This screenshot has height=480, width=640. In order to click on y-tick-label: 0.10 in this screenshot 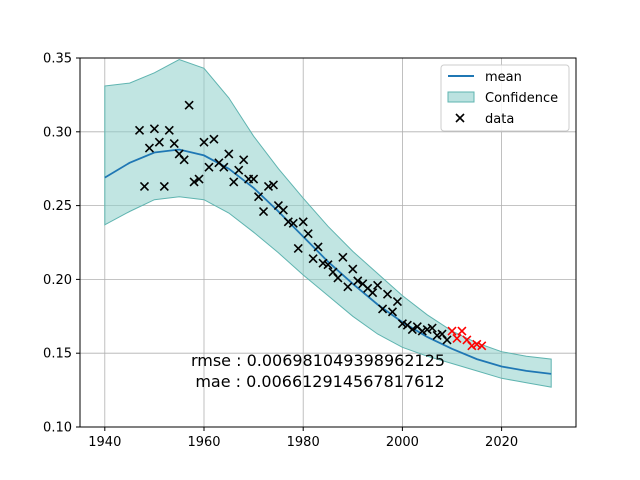, I will do `click(57, 428)`.